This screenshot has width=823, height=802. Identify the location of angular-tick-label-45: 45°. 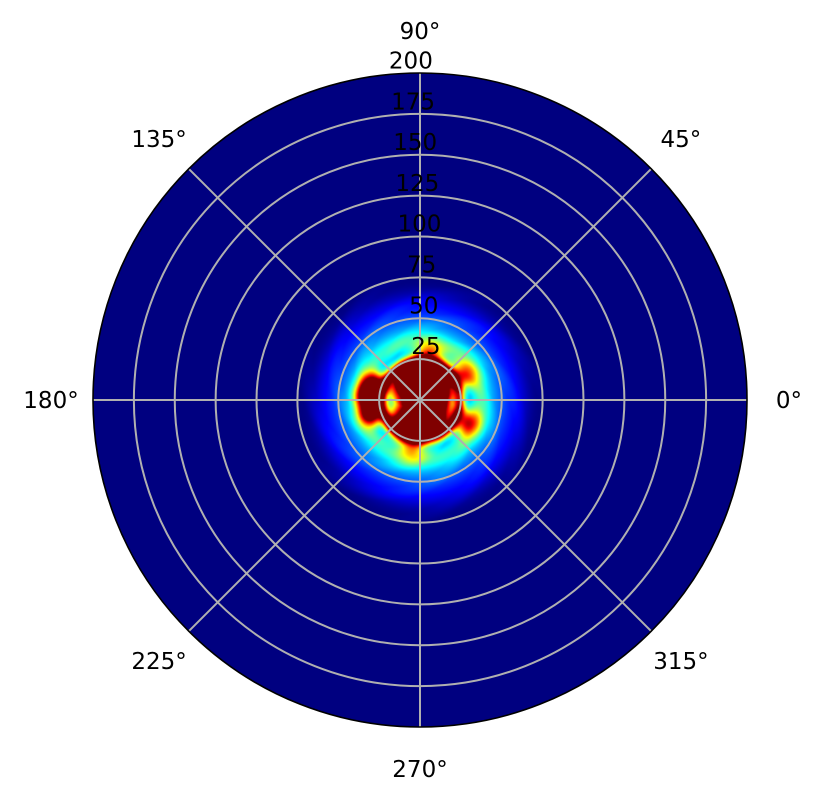
(681, 140).